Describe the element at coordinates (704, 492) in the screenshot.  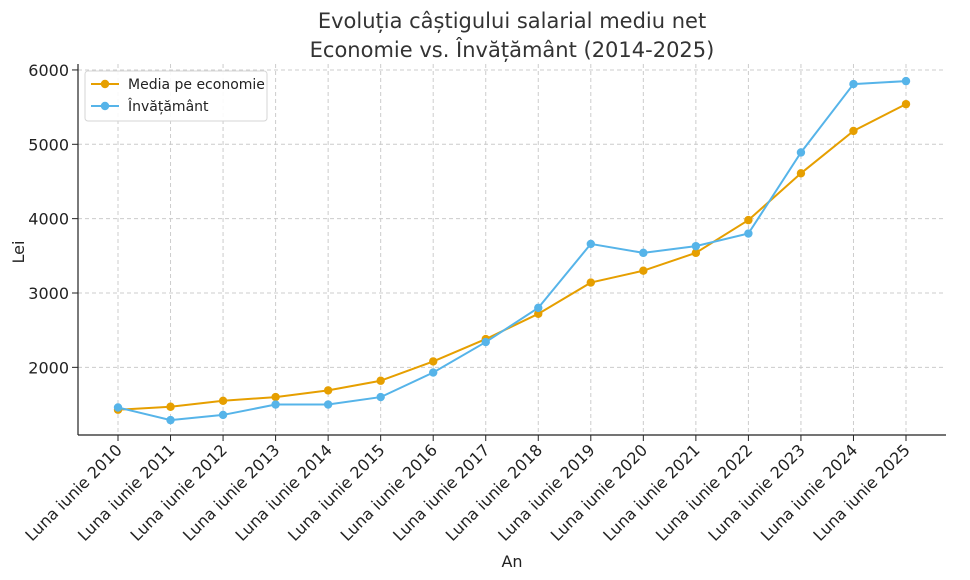
I see `x-tick-label: Luna iunie 2022` at that location.